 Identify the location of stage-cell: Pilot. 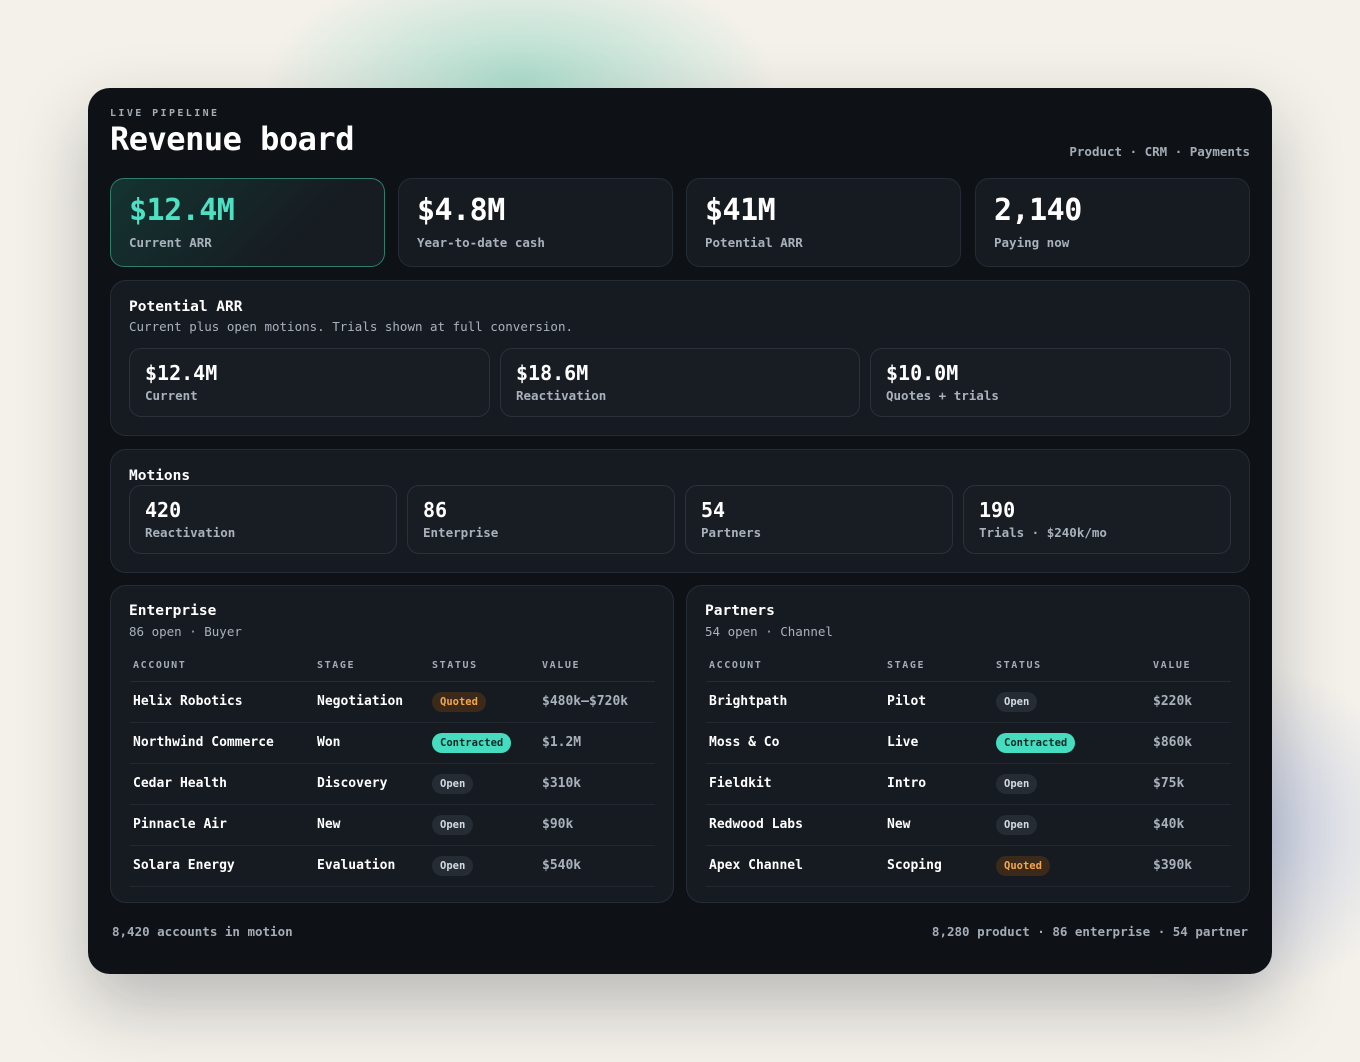
(938, 702).